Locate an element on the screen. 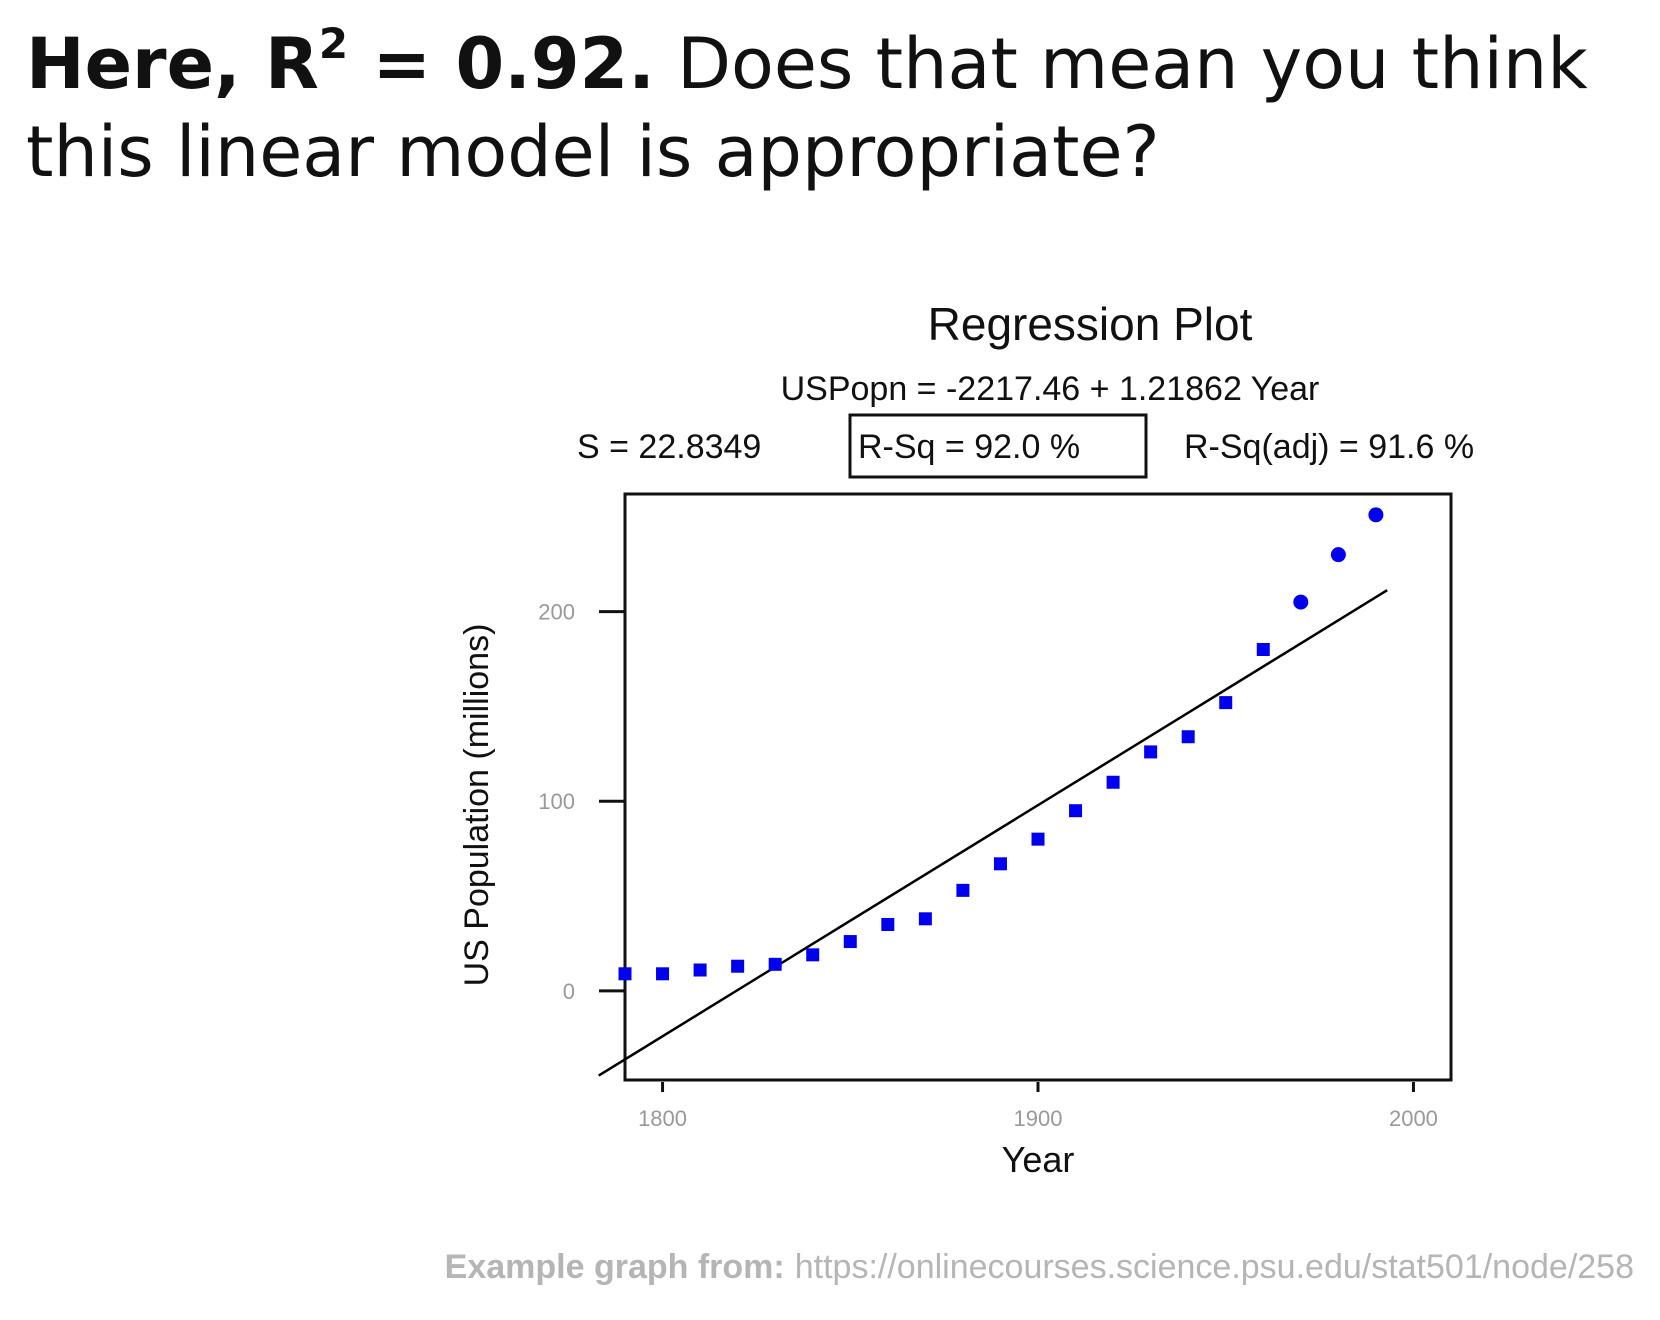 Image resolution: width=1660 pixels, height=1320 pixels. heading-superscript: 2 is located at coordinates (333, 43).